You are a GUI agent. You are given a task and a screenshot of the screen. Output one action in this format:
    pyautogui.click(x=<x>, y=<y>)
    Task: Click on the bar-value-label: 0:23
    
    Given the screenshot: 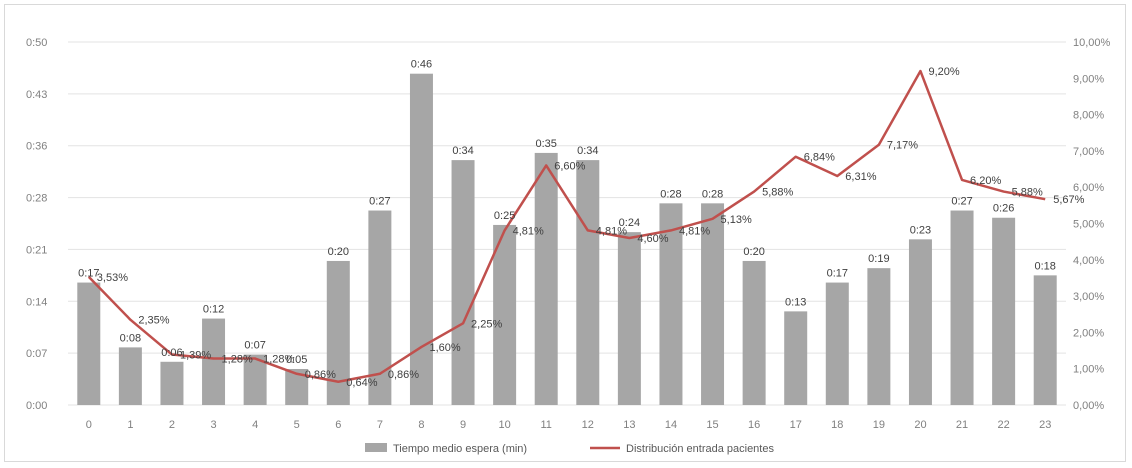 What is the action you would take?
    pyautogui.click(x=920, y=230)
    